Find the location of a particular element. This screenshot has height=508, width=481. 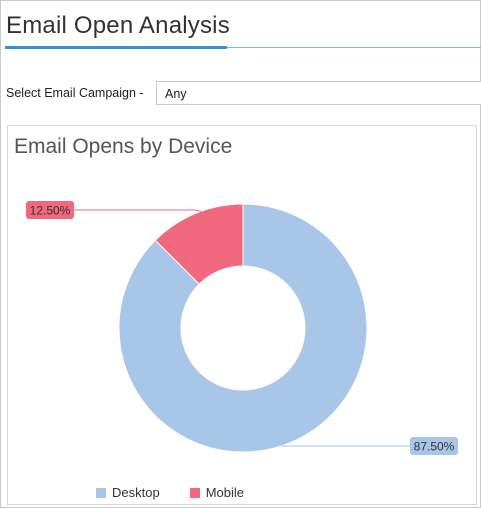

campaign-select-label: Select Email Campaign - is located at coordinates (75, 93).